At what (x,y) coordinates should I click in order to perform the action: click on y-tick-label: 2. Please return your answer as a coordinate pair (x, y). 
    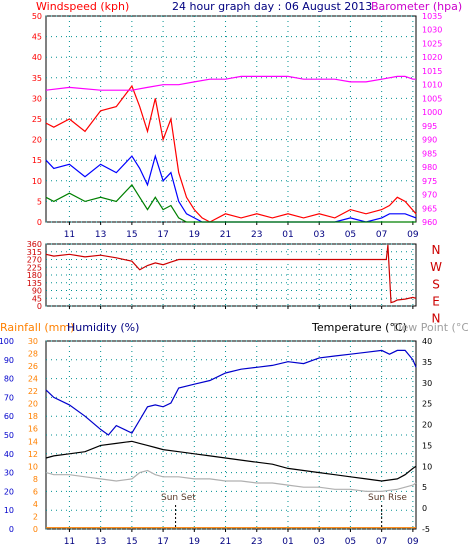
    Looking at the image, I should click on (35, 516).